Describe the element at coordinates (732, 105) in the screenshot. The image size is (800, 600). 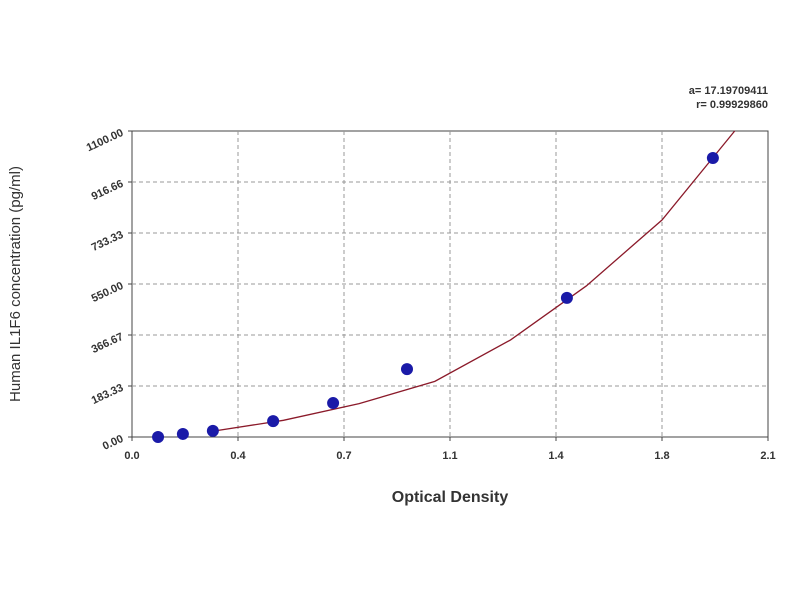
I see `annotation: r= 0.99929860` at that location.